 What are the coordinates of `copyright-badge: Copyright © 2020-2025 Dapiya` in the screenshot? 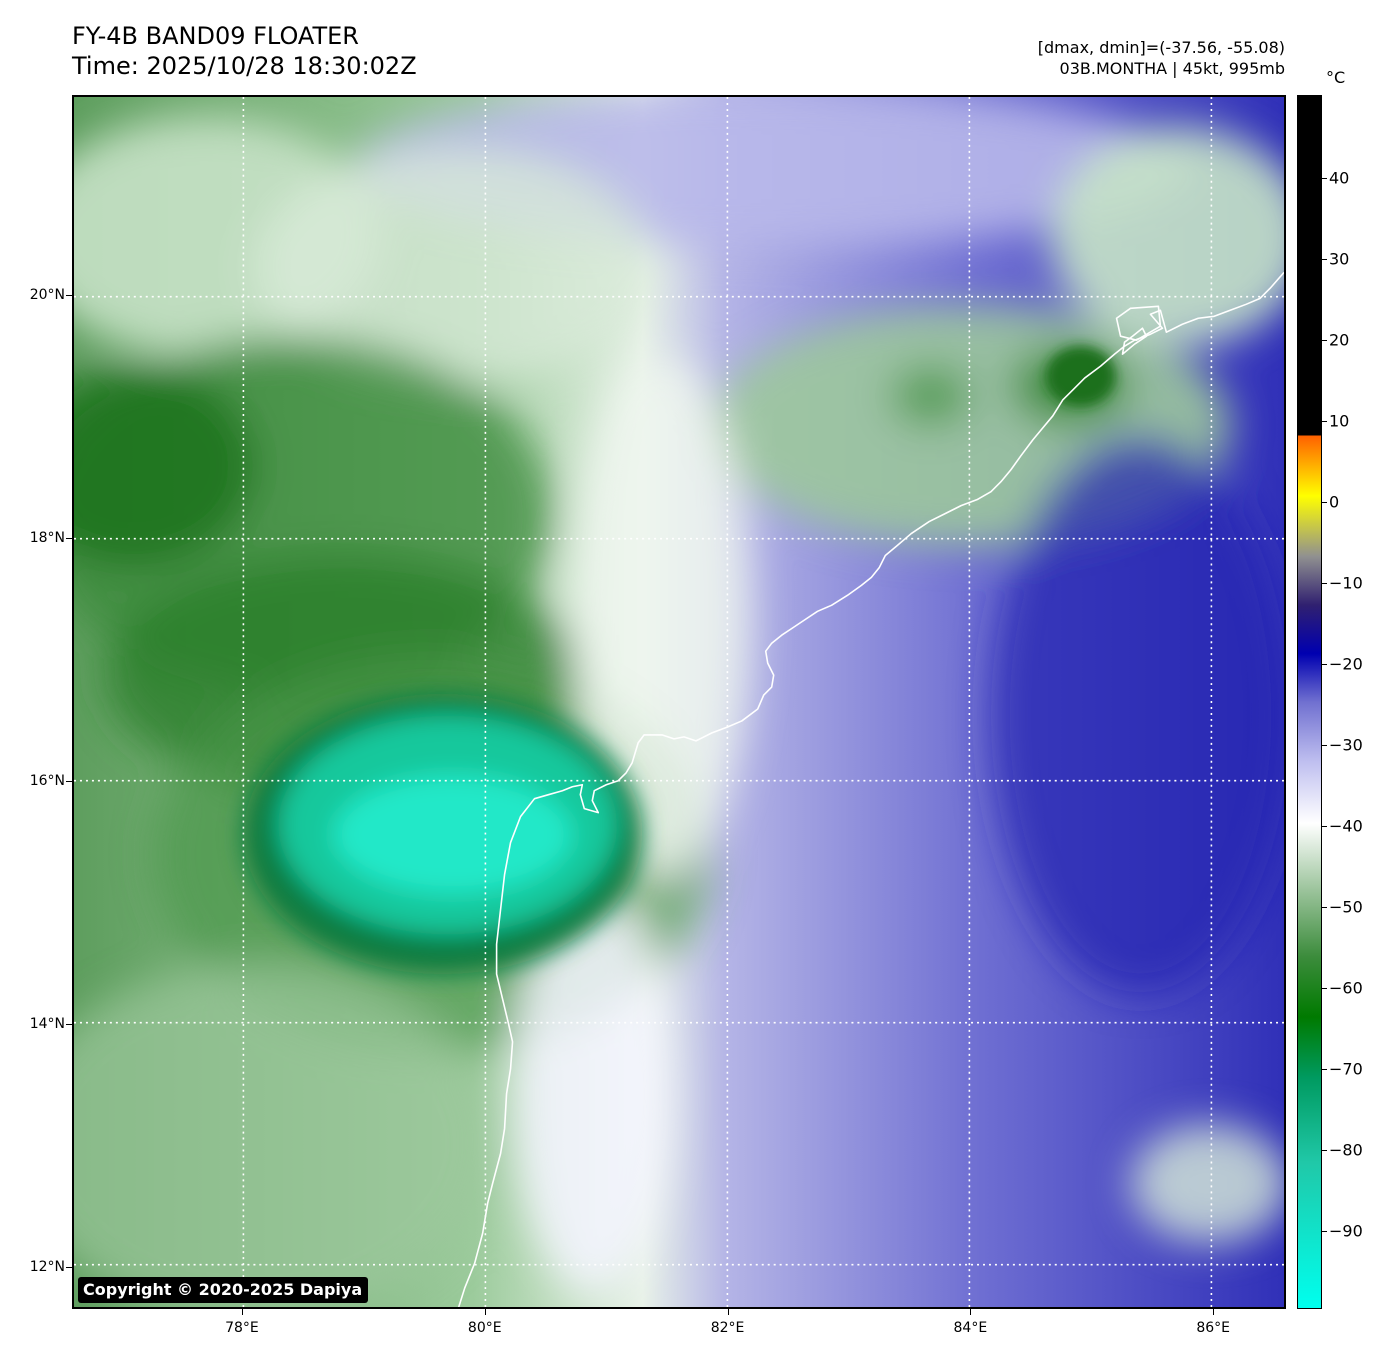 It's located at (223, 1290).